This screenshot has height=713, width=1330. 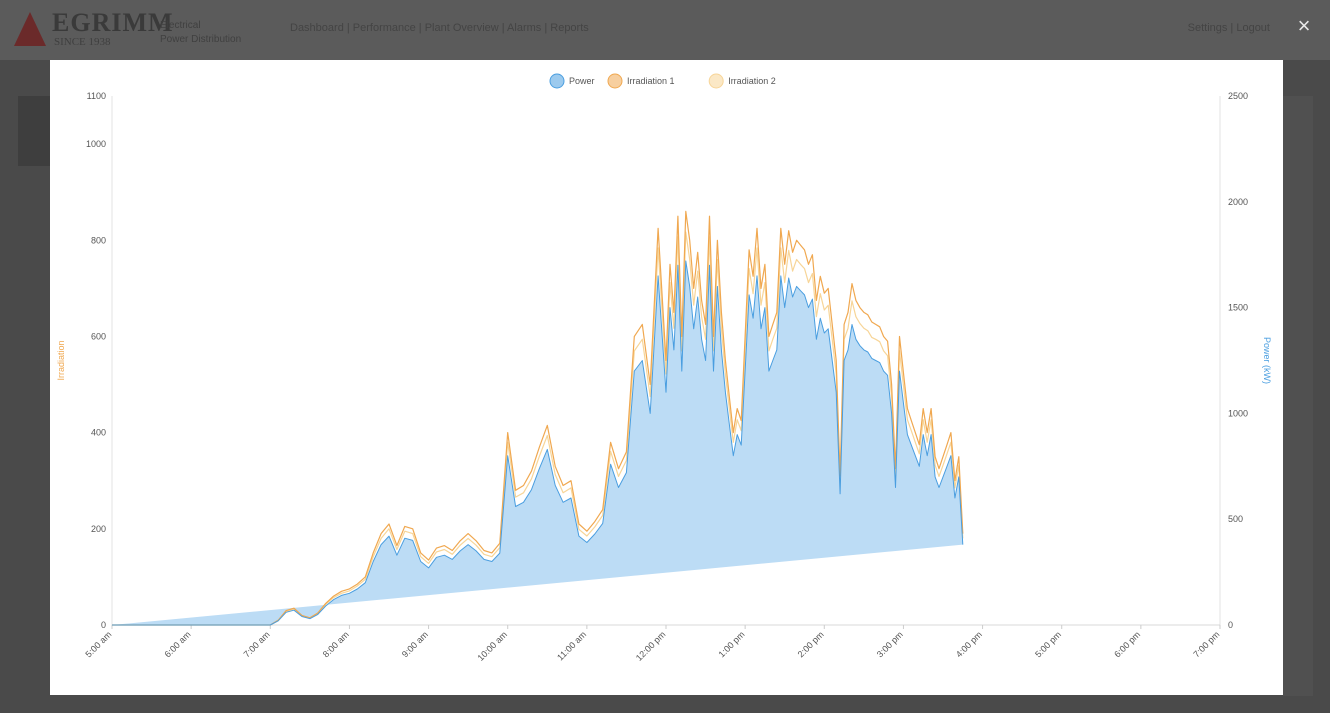 What do you see at coordinates (571, 645) in the screenshot?
I see `x-tick-label: 11:00 am` at bounding box center [571, 645].